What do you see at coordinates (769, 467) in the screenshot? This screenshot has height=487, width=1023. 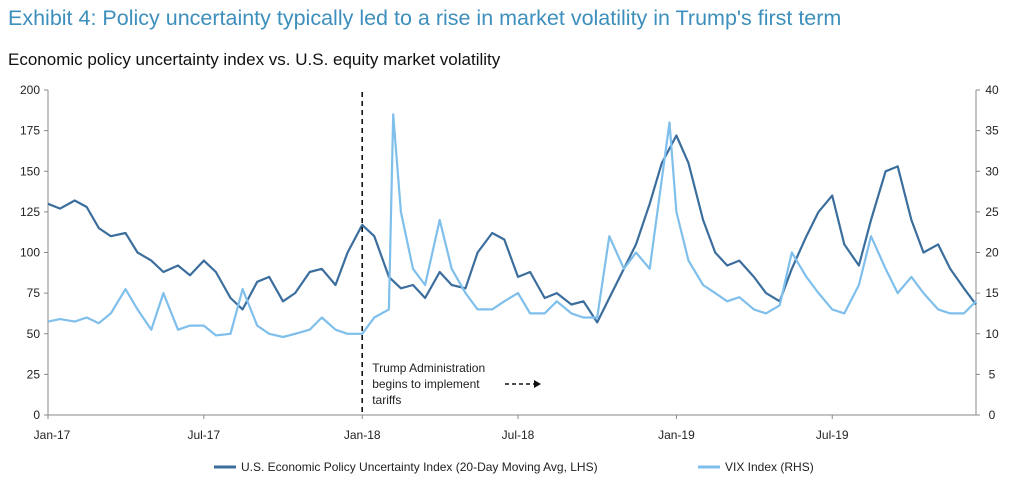 I see `legend-vix-label: VIX Index (RHS)` at bounding box center [769, 467].